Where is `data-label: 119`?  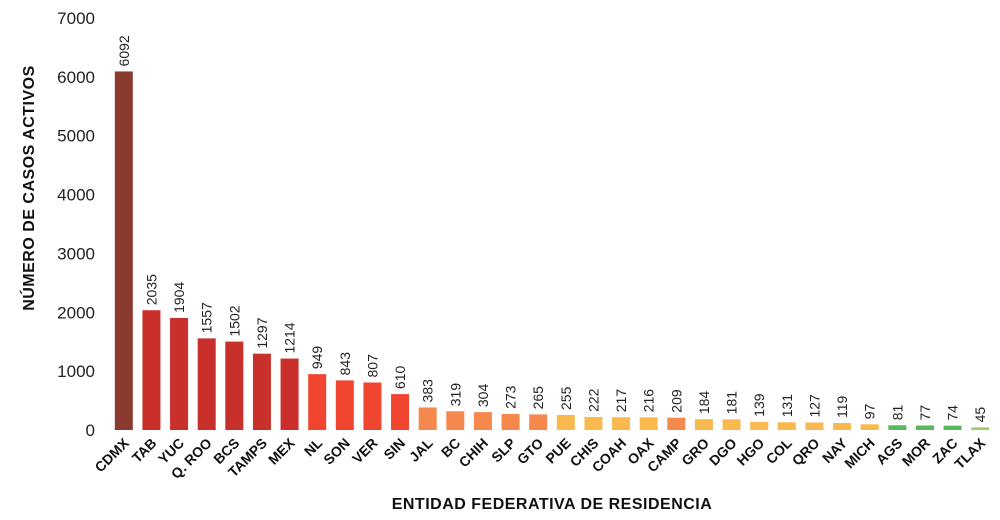 data-label: 119 is located at coordinates (842, 406).